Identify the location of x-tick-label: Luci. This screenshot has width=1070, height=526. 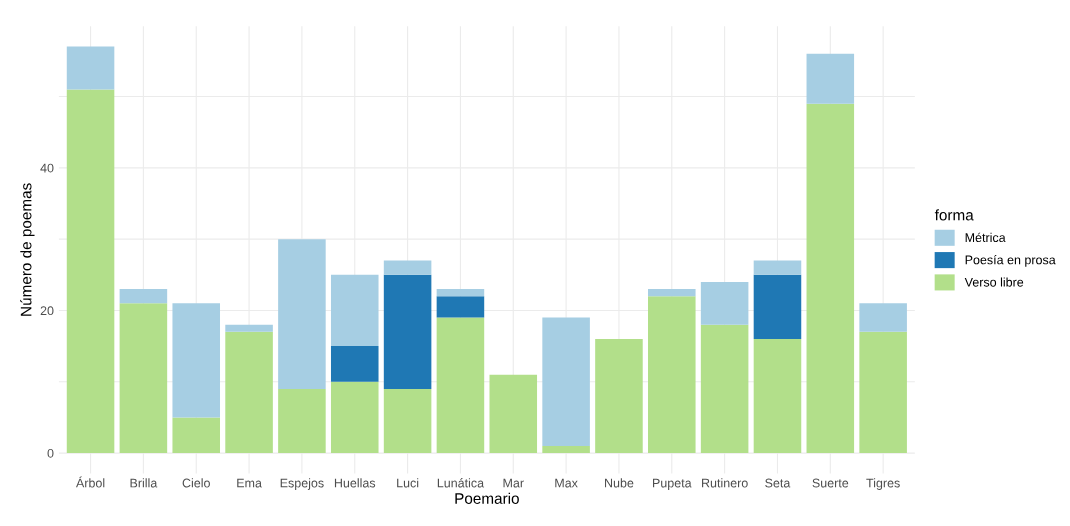
(408, 483).